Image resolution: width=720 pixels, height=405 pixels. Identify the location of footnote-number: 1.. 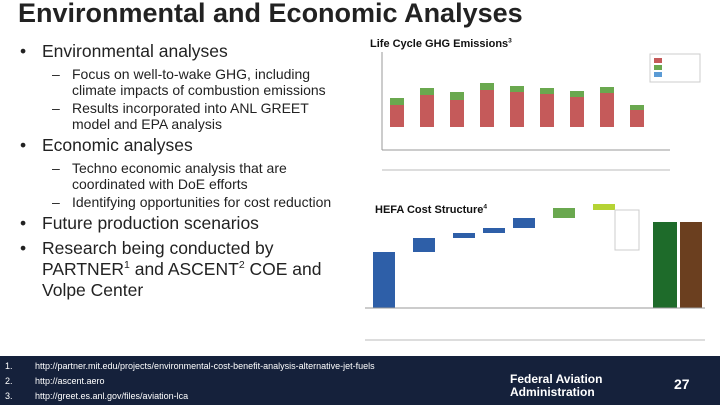
(9, 366).